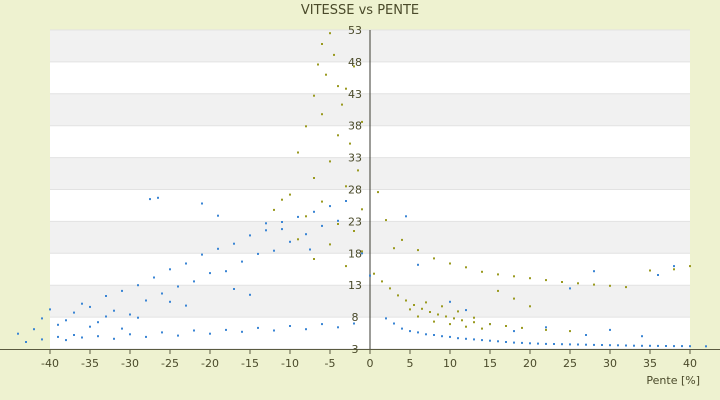  What do you see at coordinates (355, 62) in the screenshot?
I see `y-tick-label: 48` at bounding box center [355, 62].